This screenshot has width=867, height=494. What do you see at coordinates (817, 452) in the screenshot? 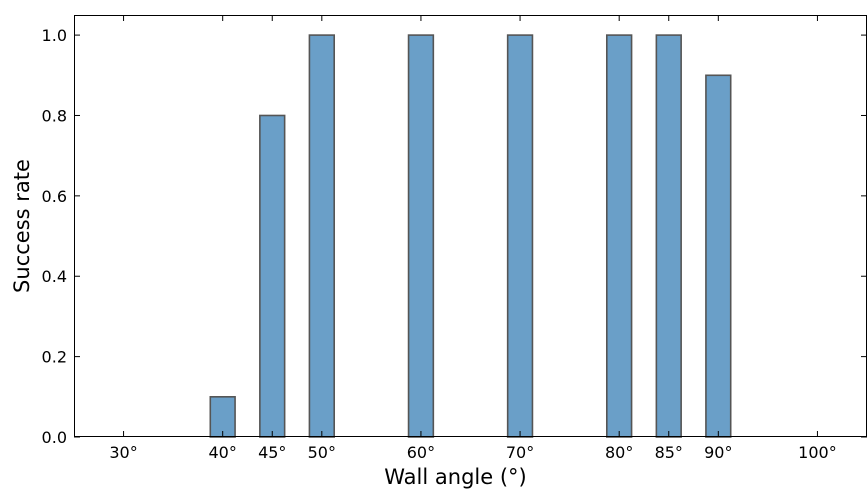
I see `x-tick-label-100: 100°` at bounding box center [817, 452].